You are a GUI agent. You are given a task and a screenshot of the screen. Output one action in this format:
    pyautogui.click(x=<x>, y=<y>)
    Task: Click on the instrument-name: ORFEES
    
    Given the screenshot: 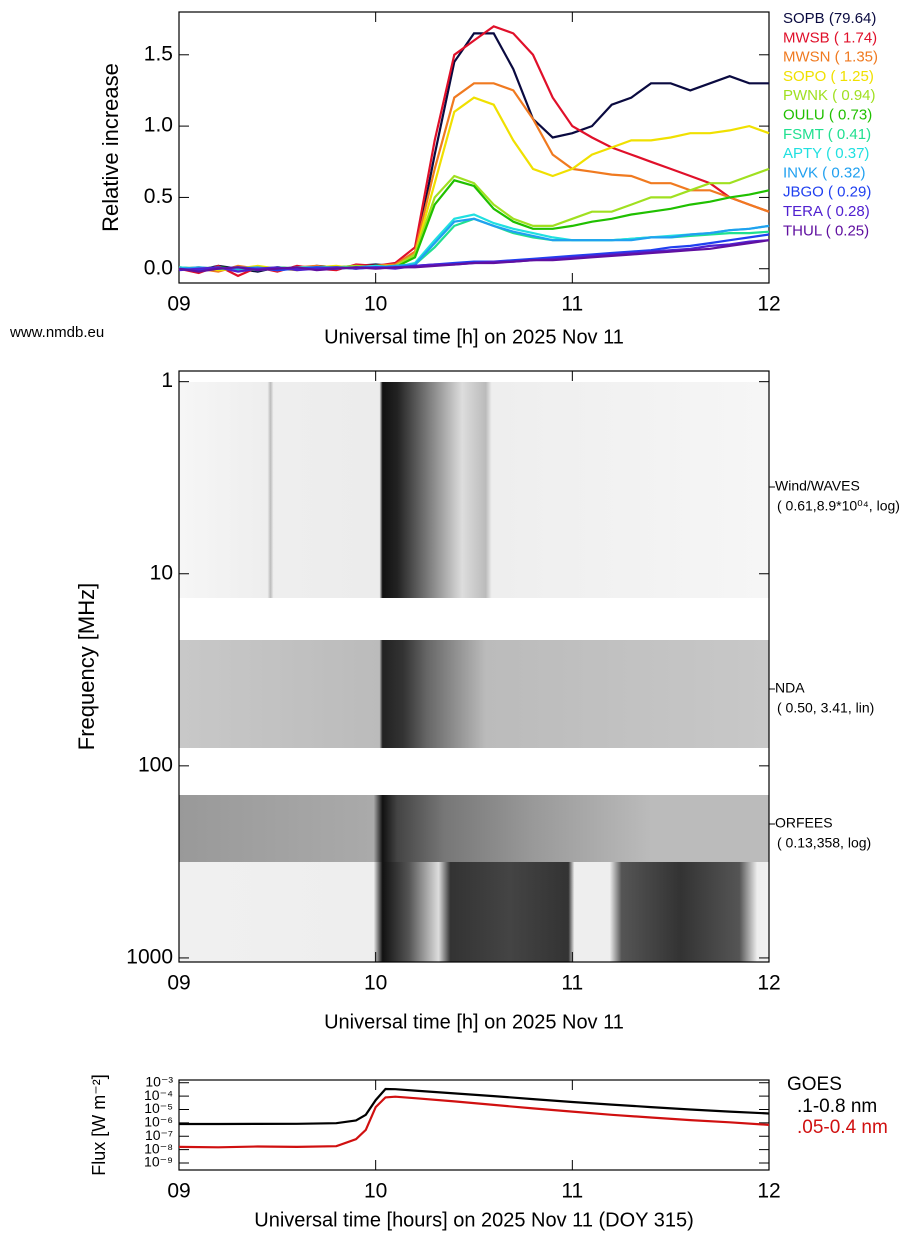 What is the action you would take?
    pyautogui.click(x=804, y=823)
    